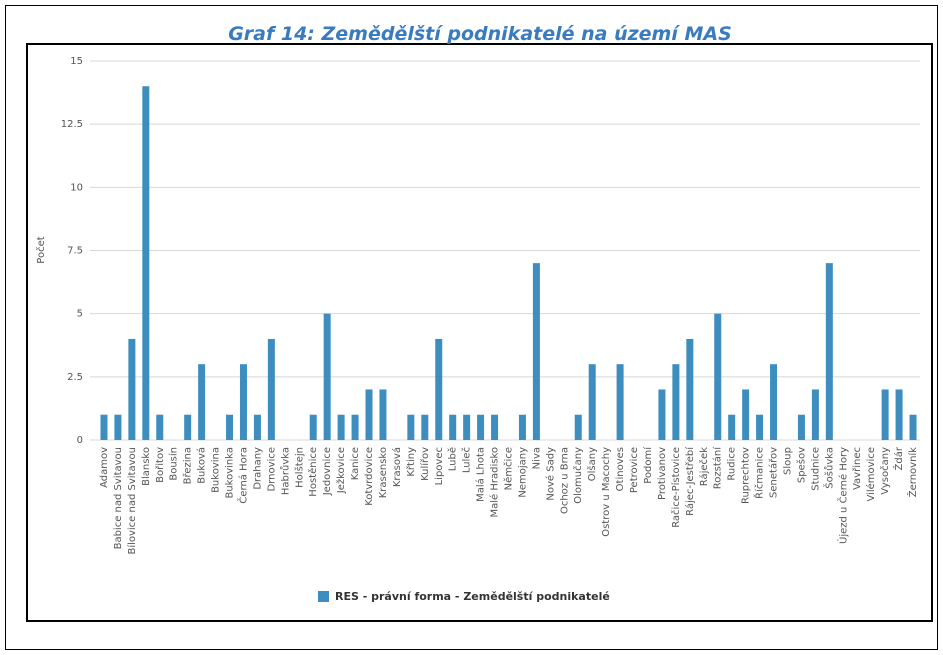 The width and height of the screenshot is (943, 655). Describe the element at coordinates (75, 251) in the screenshot. I see `y-tick-label: 7.5` at that location.